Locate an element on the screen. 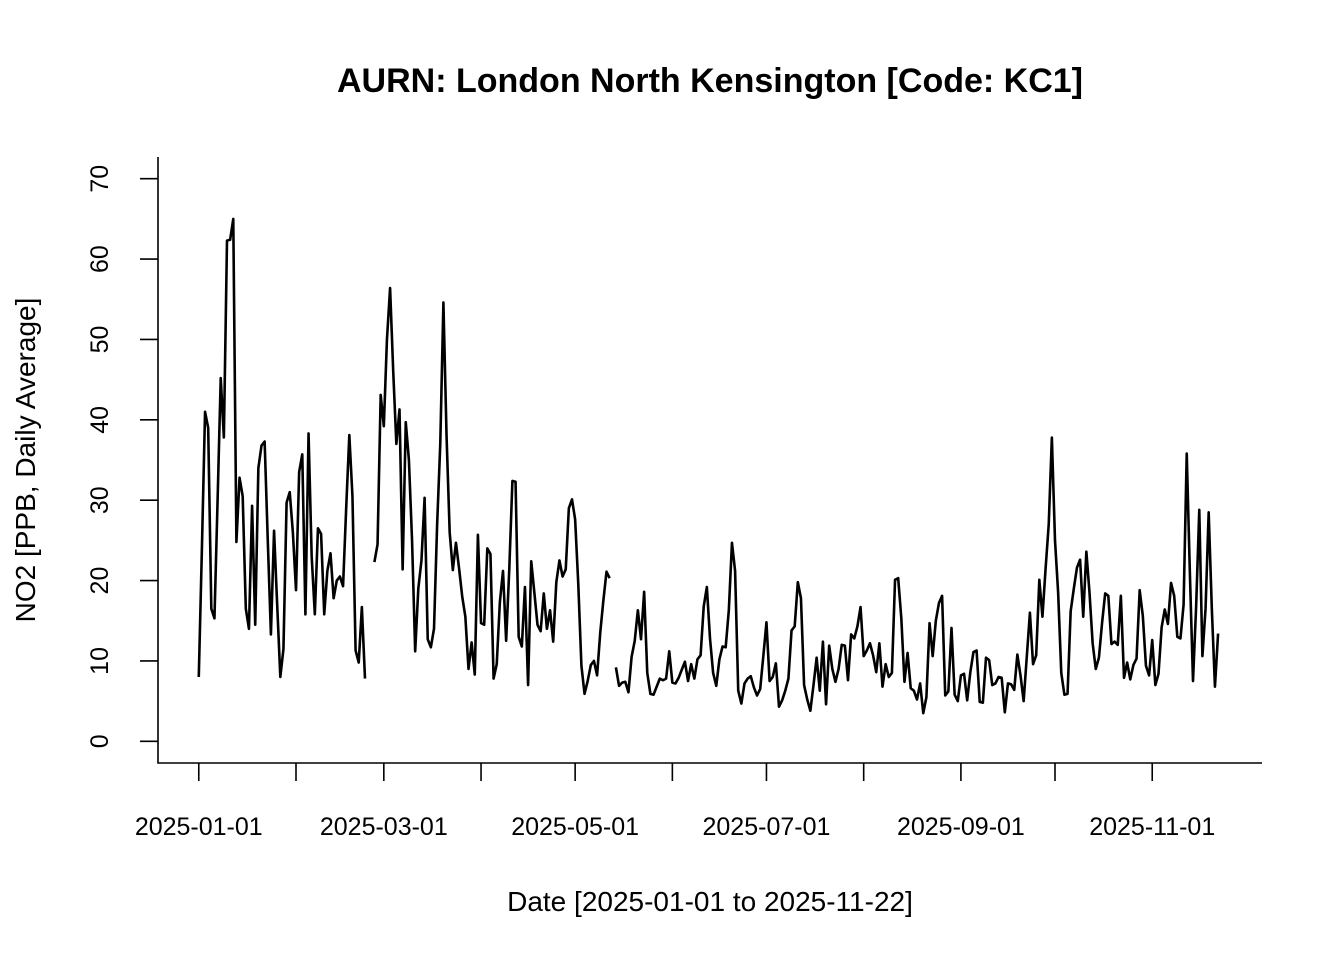 The height and width of the screenshot is (960, 1344). x-tick-label: 2025-01-01 is located at coordinates (199, 827).